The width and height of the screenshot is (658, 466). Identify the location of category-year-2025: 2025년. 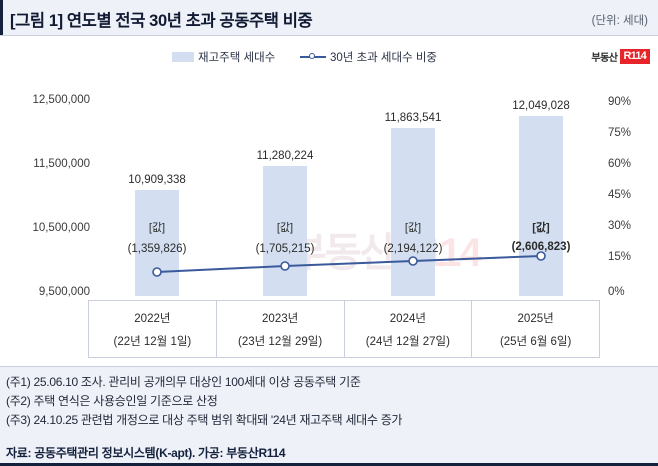
(535, 318).